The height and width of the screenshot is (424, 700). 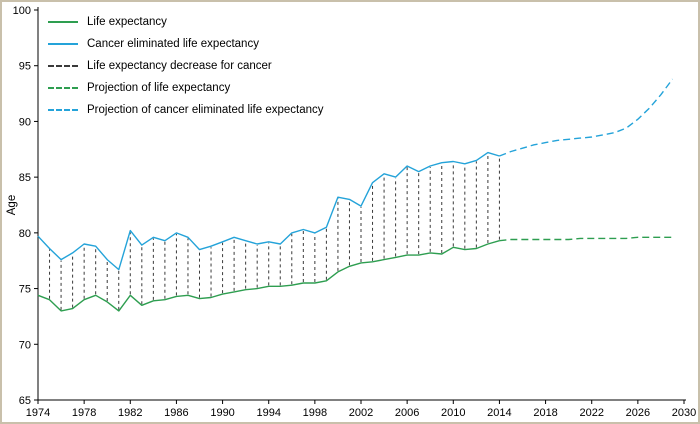 I want to click on legend-item: Life expectancy, so click(x=186, y=22).